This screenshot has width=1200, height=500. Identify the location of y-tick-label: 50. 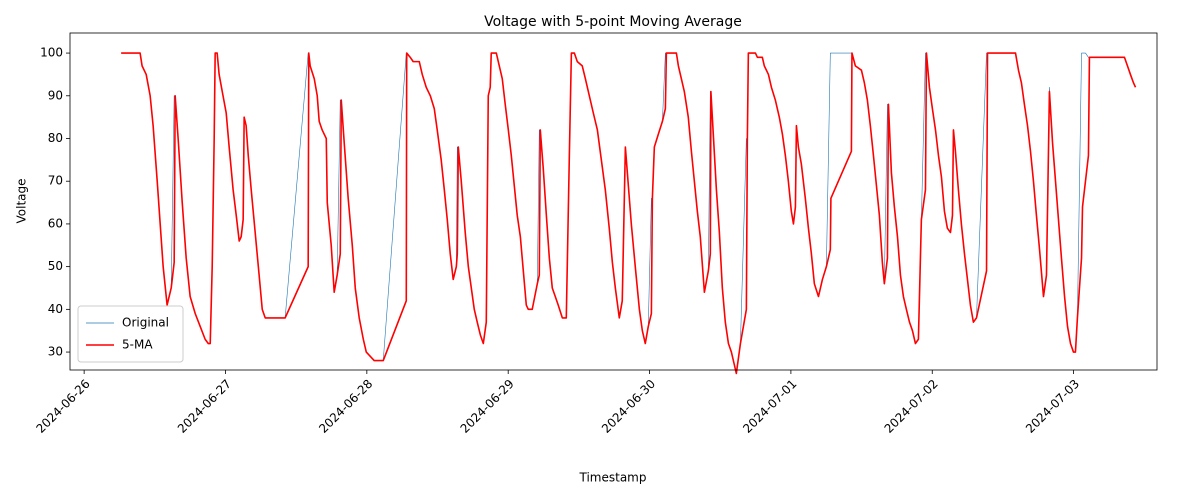
(55, 266).